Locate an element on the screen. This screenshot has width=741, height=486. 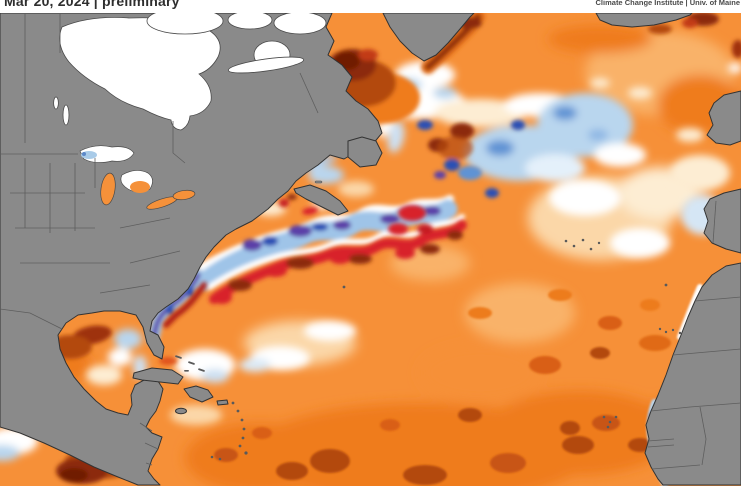
hispaniola-landmass is located at coordinates (198, 394).